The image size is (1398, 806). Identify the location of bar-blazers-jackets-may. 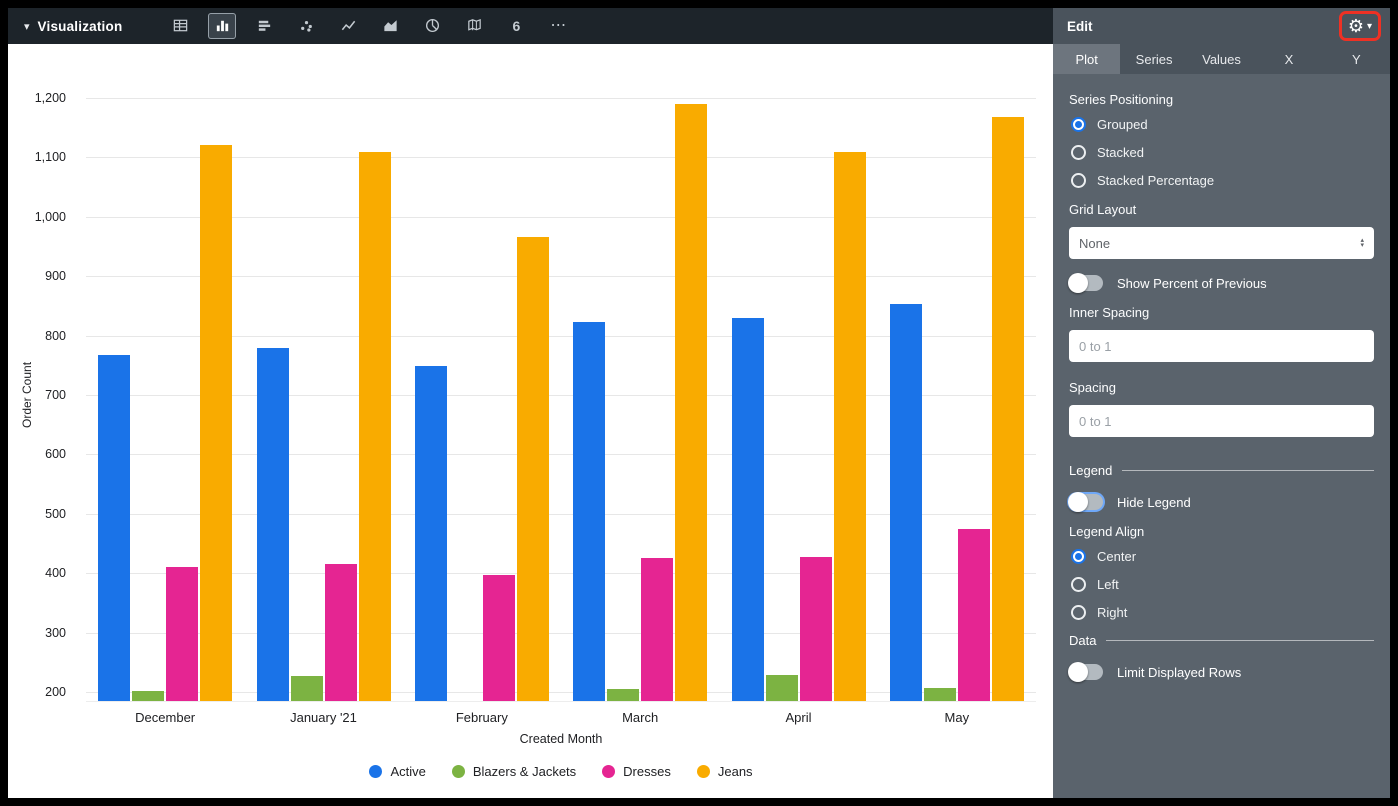
(939, 694).